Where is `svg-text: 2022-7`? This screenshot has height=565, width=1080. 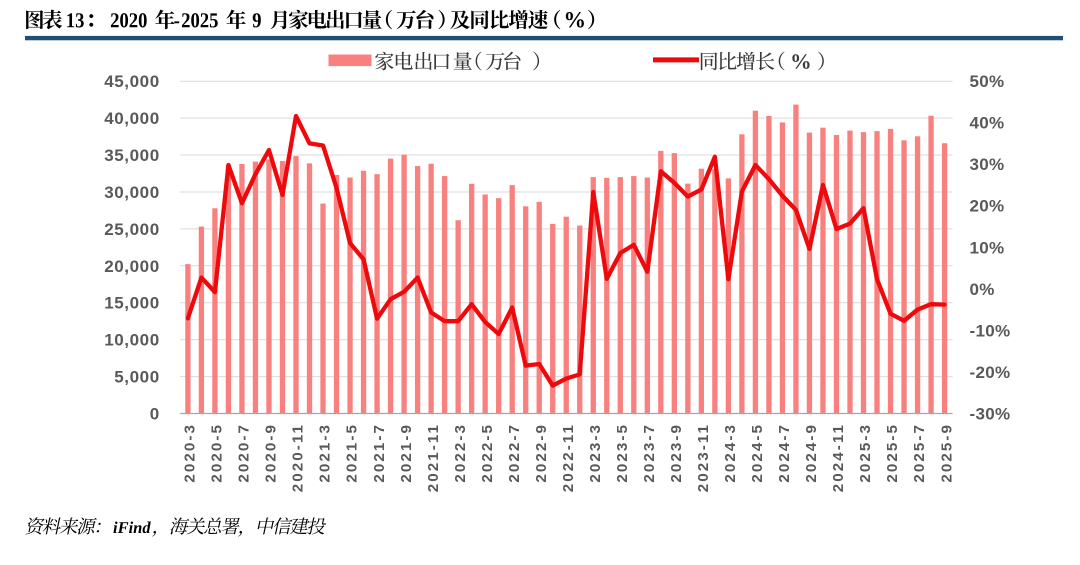
svg-text: 2022-7 is located at coordinates (514, 453).